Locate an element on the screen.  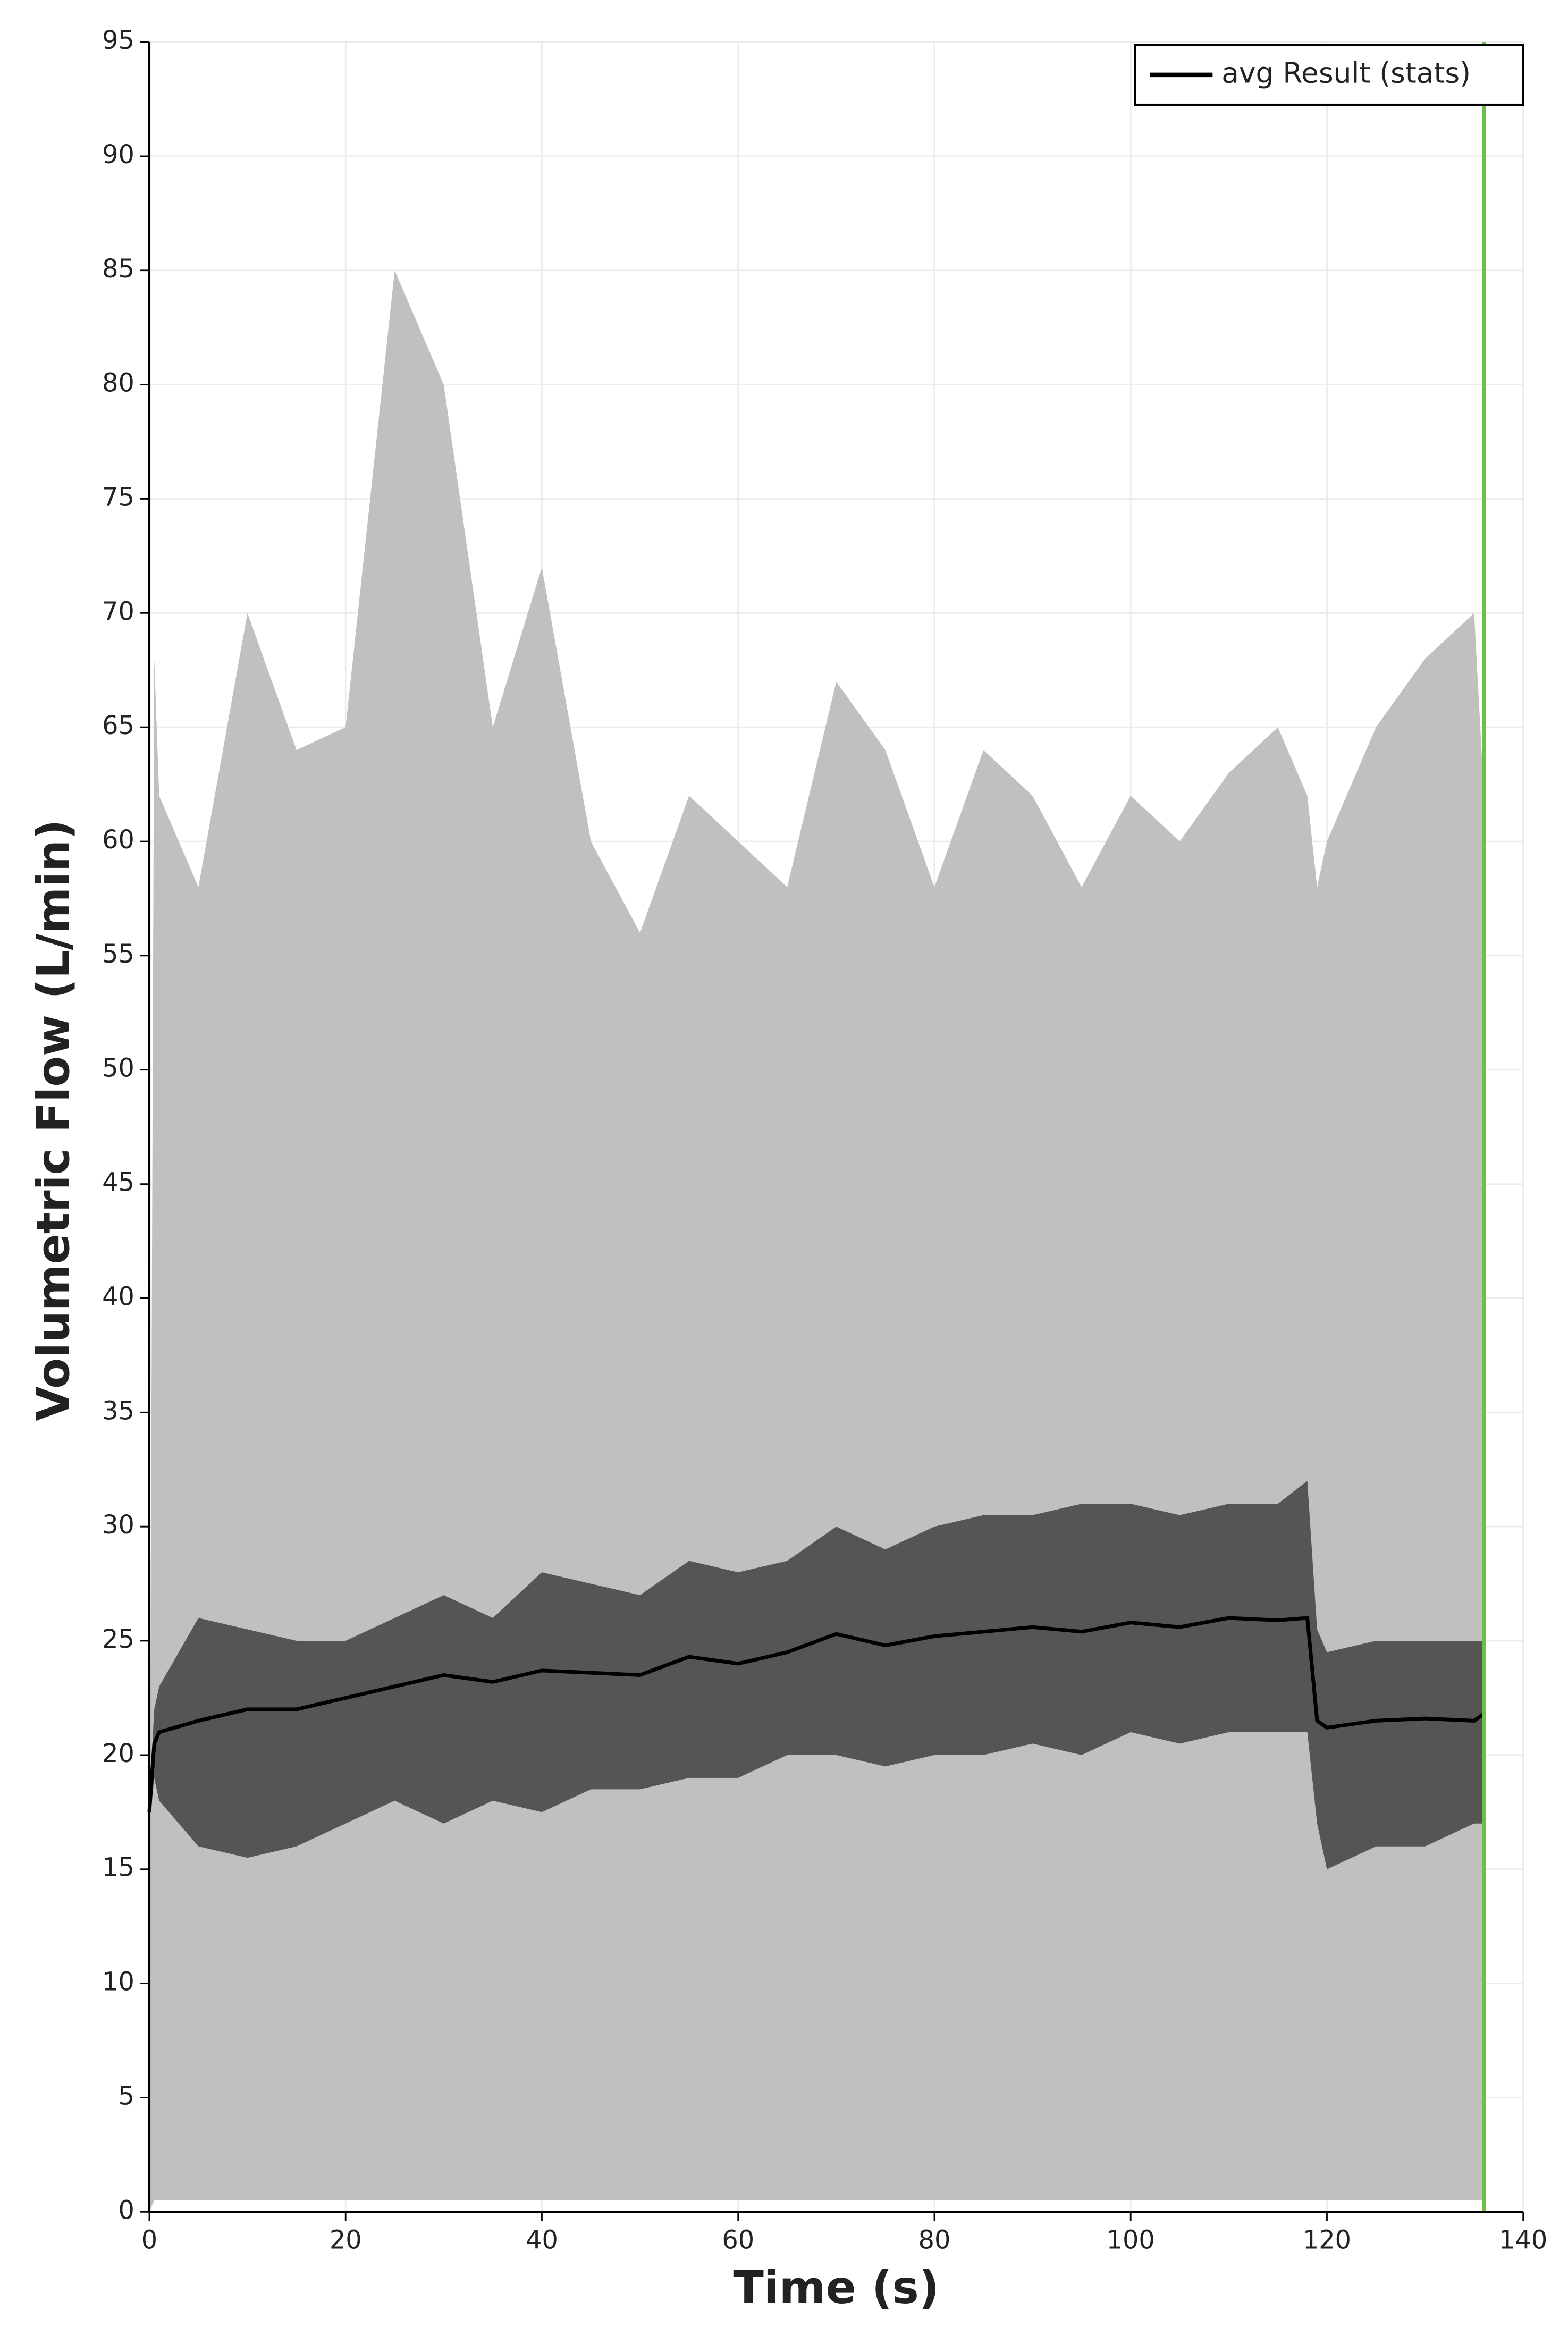
y-tick-label: 40 is located at coordinates (118, 1297).